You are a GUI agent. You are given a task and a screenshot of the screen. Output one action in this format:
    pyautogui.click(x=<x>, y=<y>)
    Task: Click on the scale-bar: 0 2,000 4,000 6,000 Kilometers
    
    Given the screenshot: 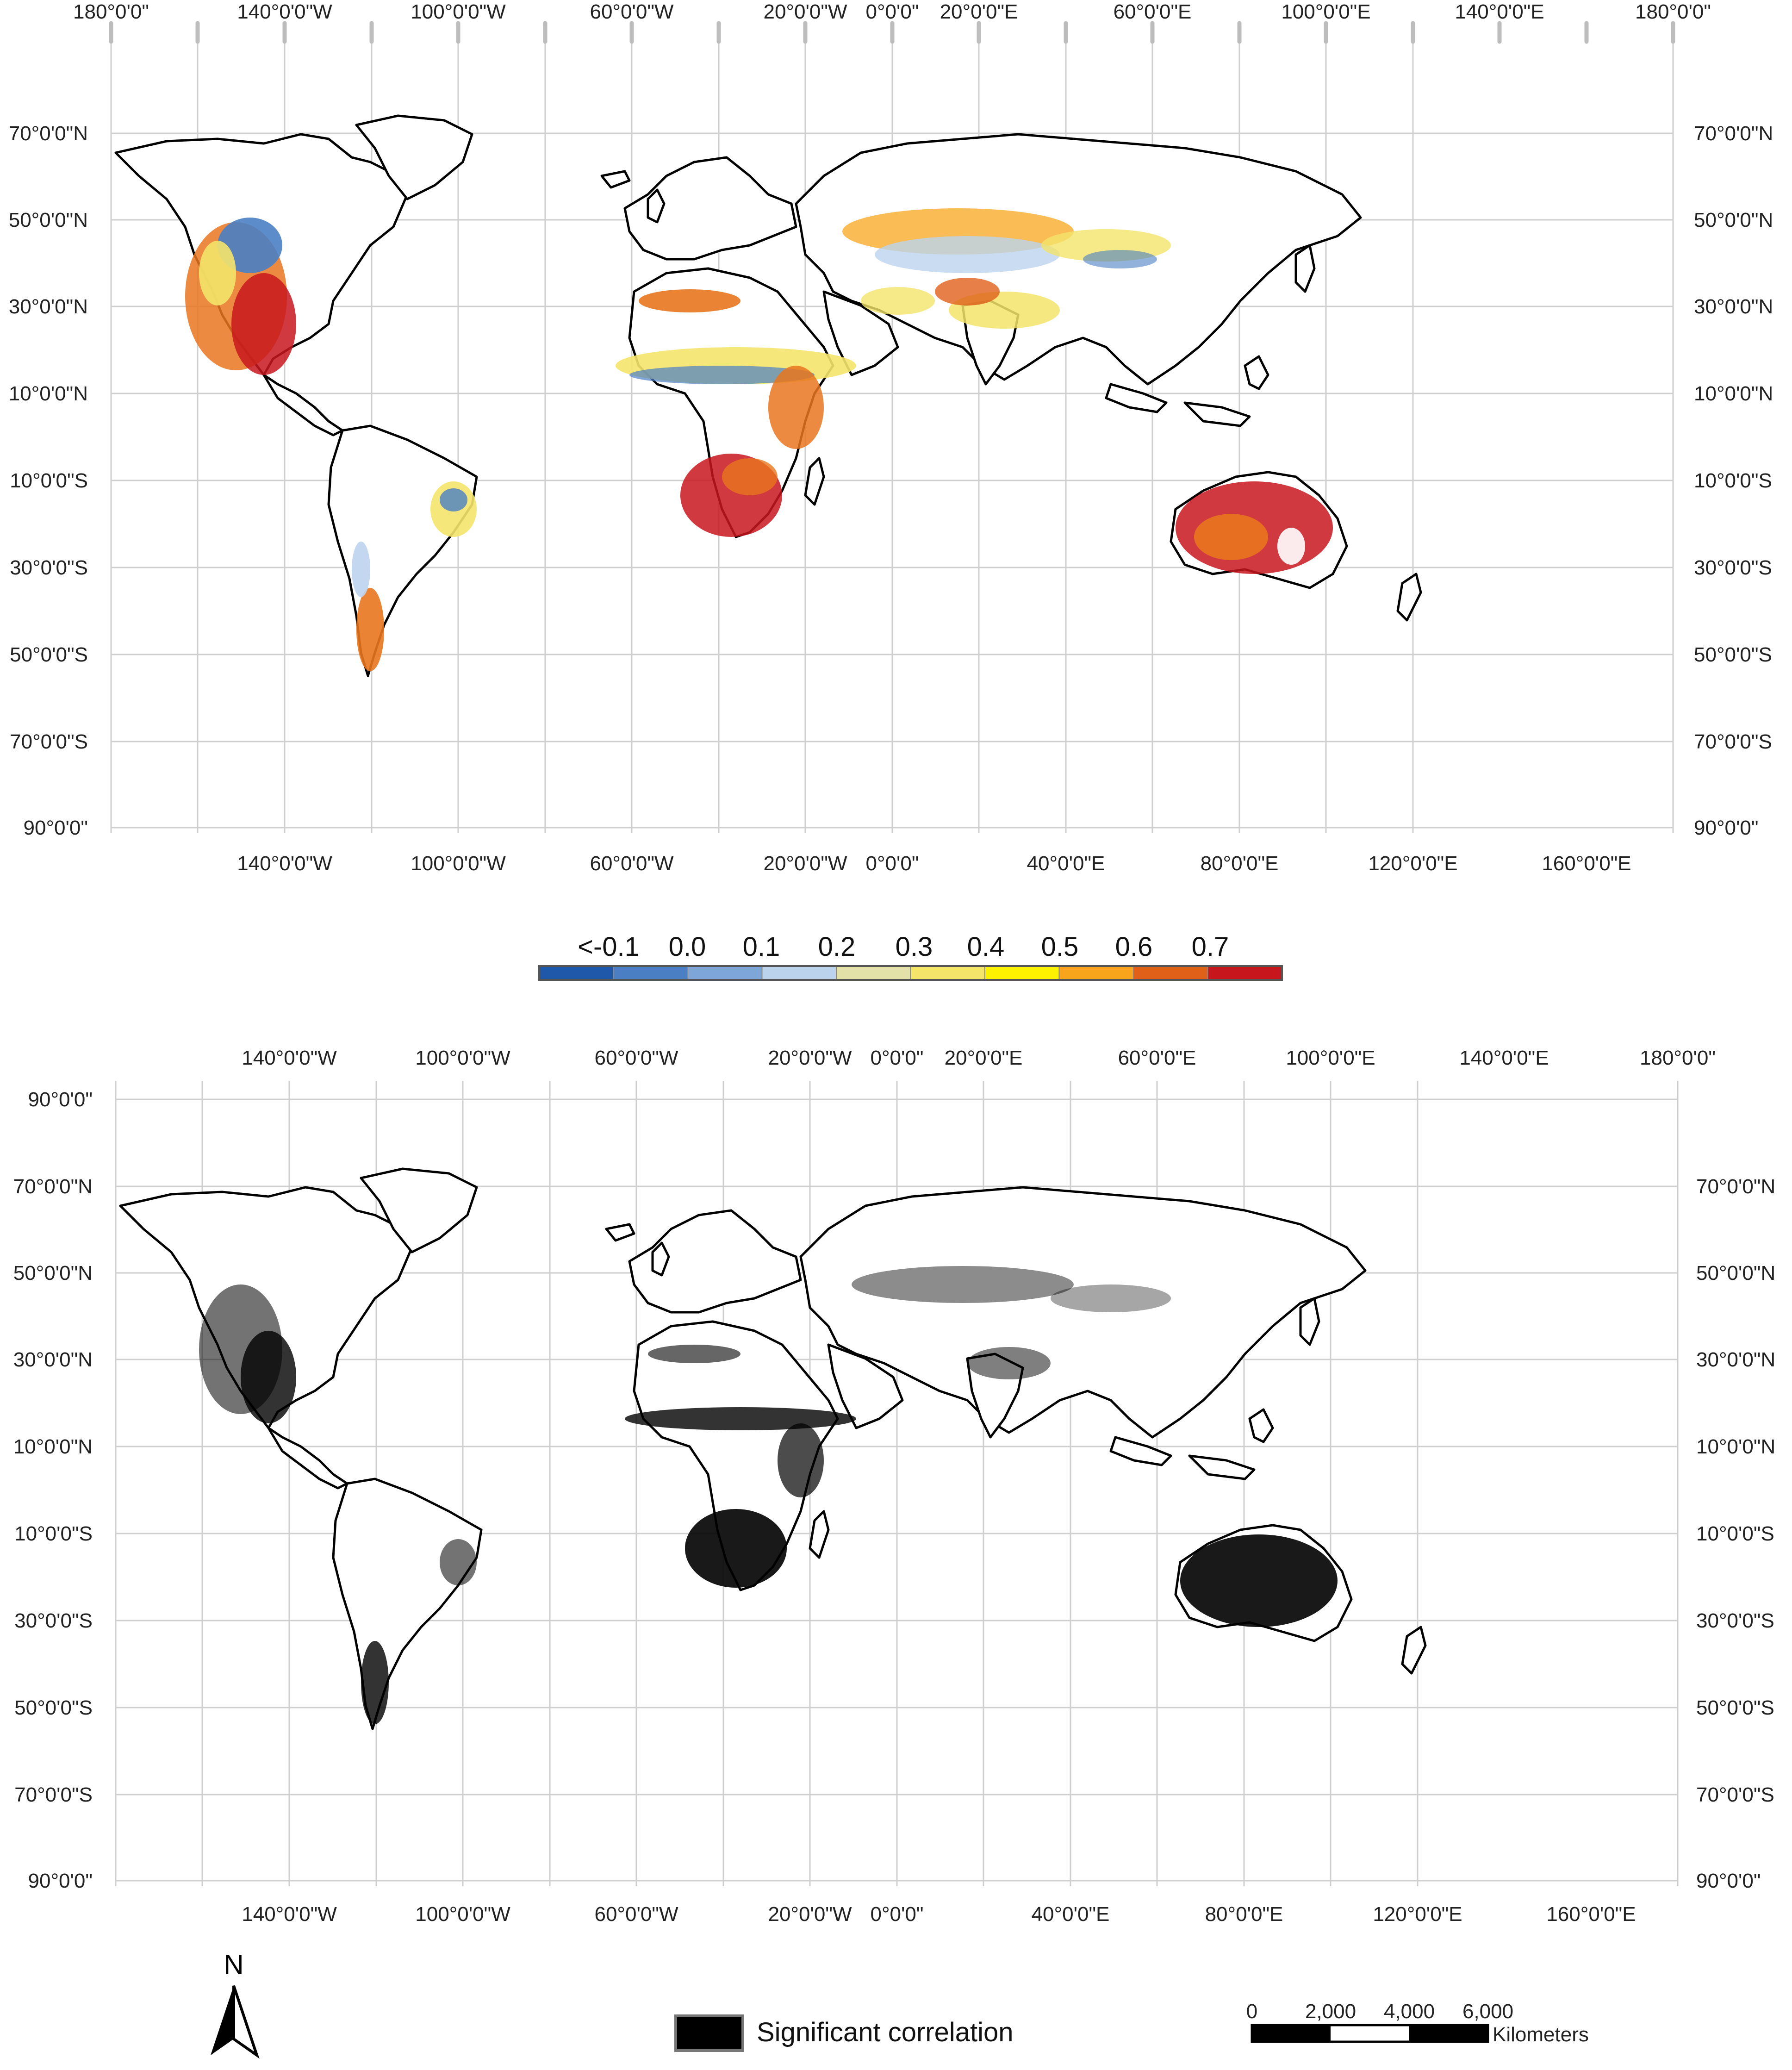 What is the action you would take?
    pyautogui.click(x=1417, y=2023)
    